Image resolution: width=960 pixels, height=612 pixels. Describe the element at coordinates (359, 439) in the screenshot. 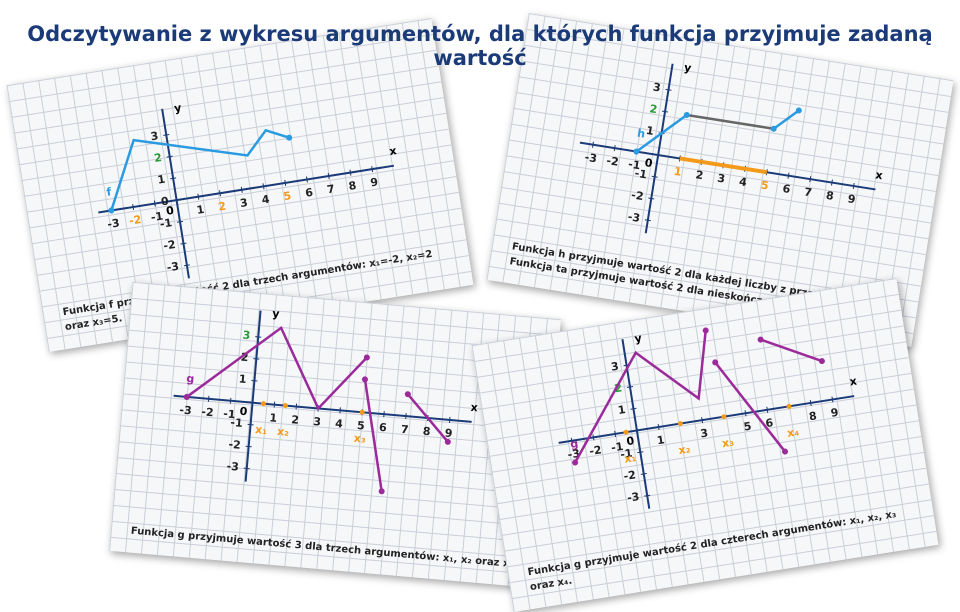

I see `argument-label: x₃` at that location.